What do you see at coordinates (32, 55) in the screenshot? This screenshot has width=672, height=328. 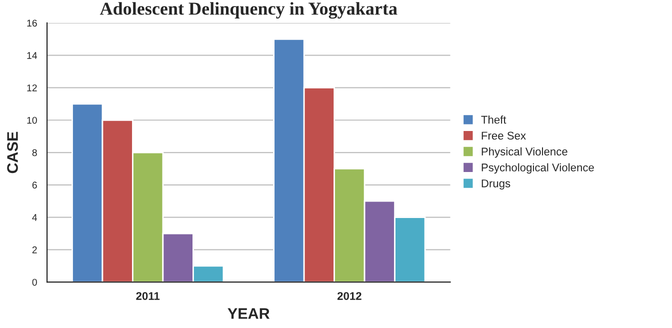 I see `y-tick-label: 14` at bounding box center [32, 55].